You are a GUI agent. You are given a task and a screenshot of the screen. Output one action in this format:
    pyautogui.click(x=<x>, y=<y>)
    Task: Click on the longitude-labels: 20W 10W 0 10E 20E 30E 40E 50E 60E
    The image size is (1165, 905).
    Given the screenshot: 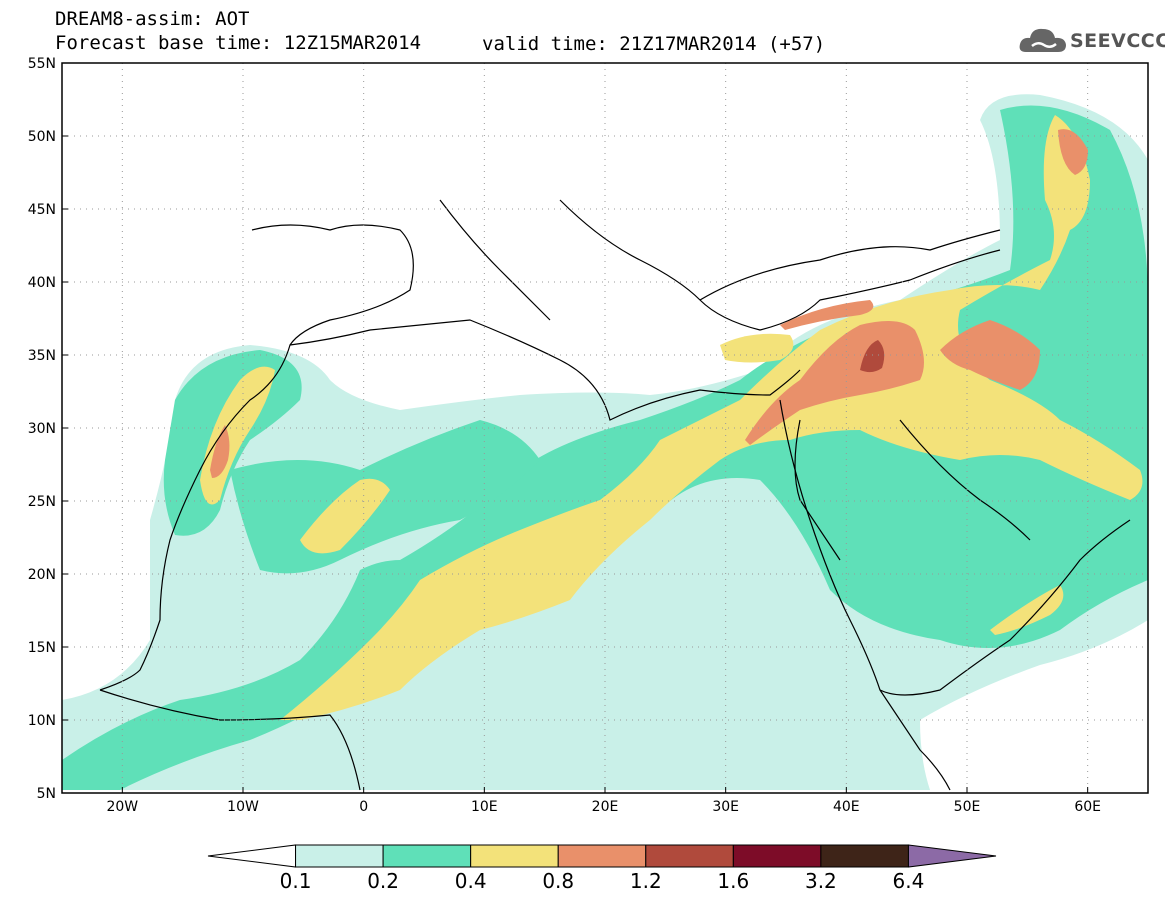 What is the action you would take?
    pyautogui.click(x=603, y=807)
    